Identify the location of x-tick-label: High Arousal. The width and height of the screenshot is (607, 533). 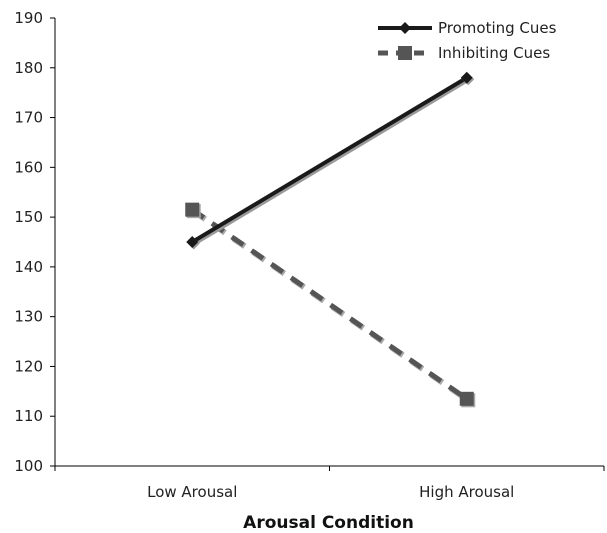
(466, 492).